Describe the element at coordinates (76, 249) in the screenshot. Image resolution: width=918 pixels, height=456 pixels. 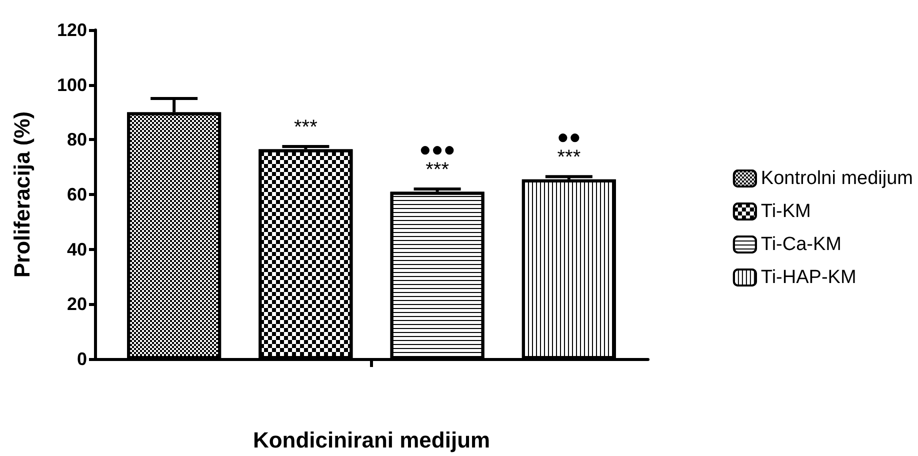
I see `y-tick-label: 40` at that location.